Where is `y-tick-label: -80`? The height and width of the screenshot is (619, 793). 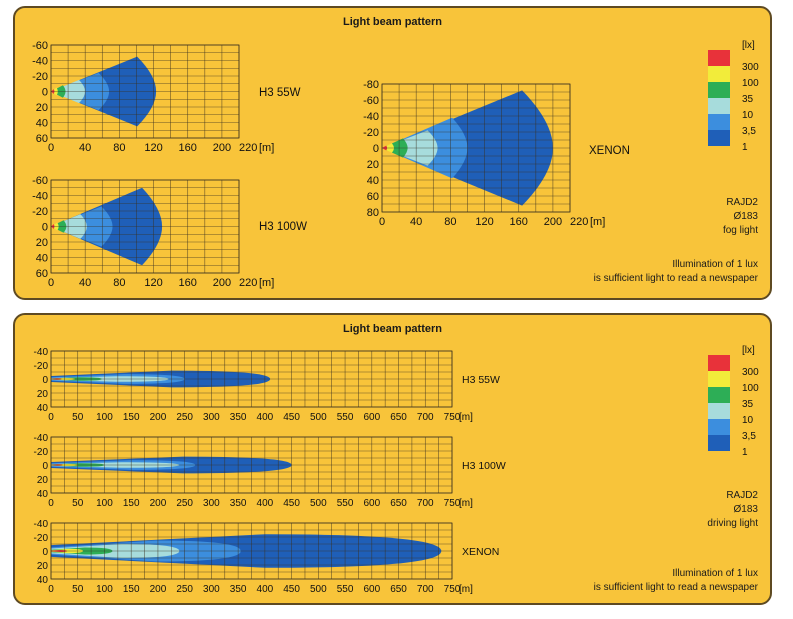
y-tick-label: -80 is located at coordinates (371, 85).